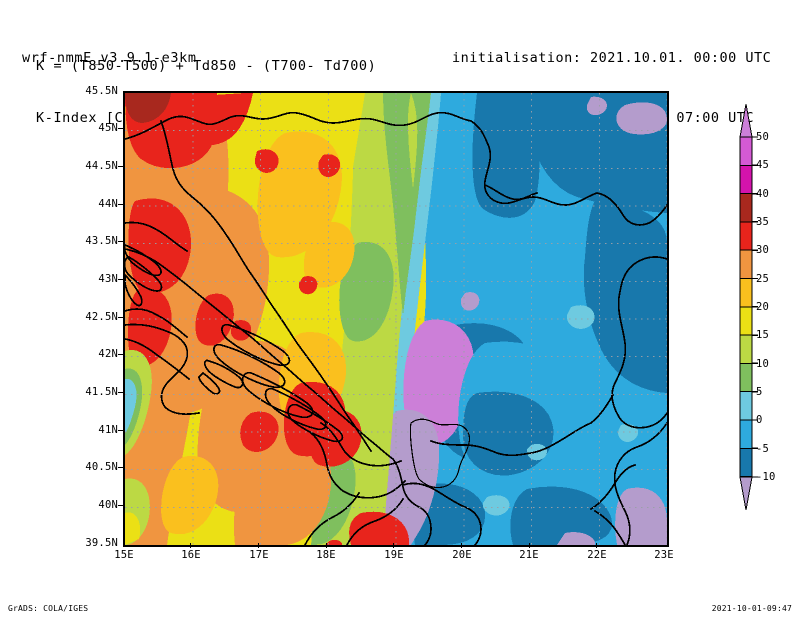 This screenshot has height=618, width=800. What do you see at coordinates (108, 279) in the screenshot?
I see `ytick-label-43N: 43N` at bounding box center [108, 279].